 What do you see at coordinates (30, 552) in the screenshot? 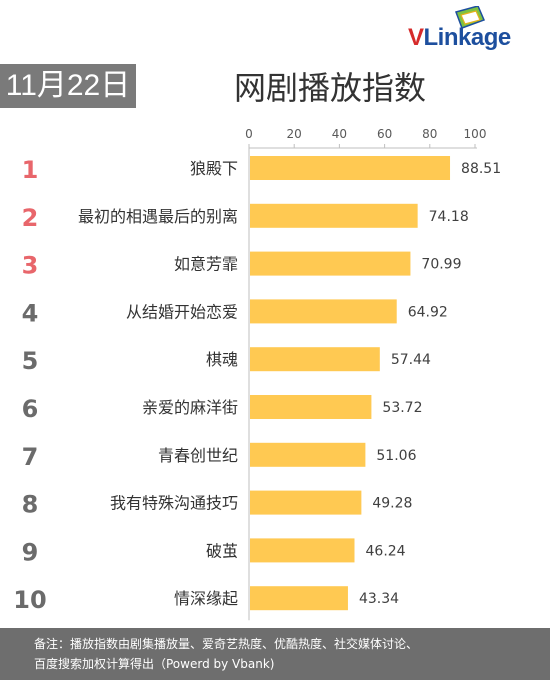
I see `rank-label: 9` at bounding box center [30, 552].